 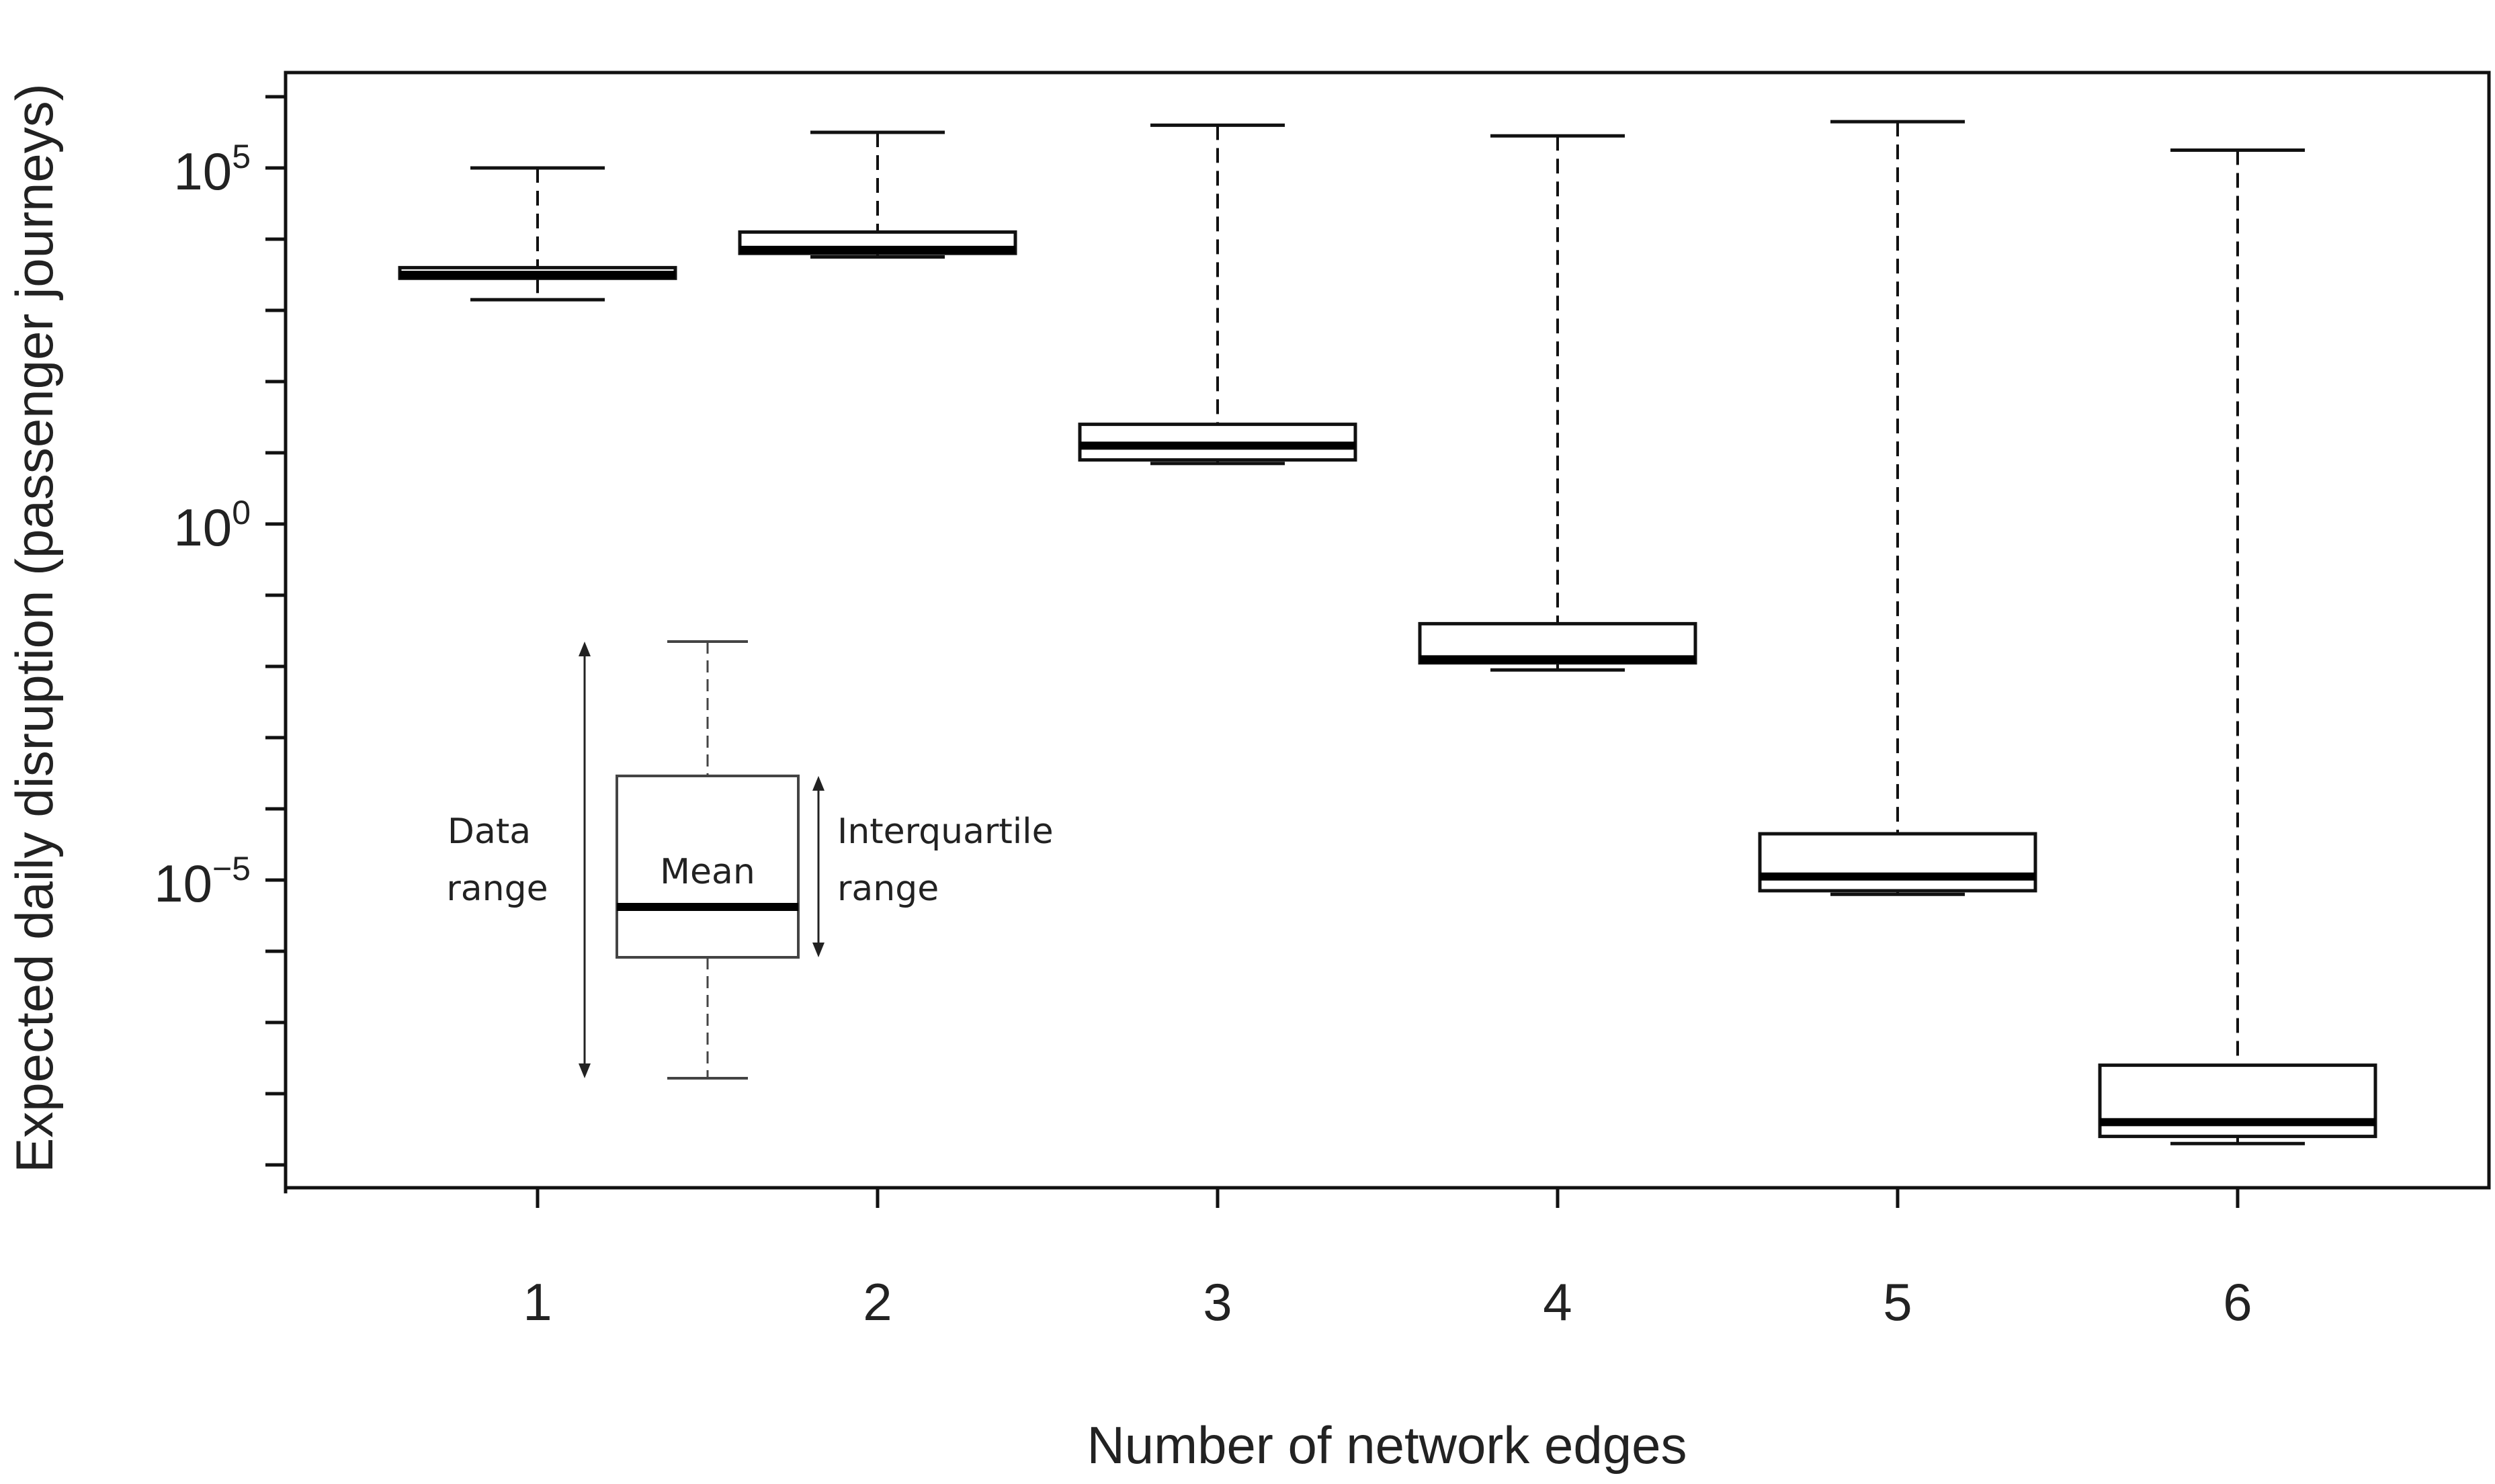 I want to click on x-axis: 1 2 3 4 5 6, so click(x=1387, y=1259).